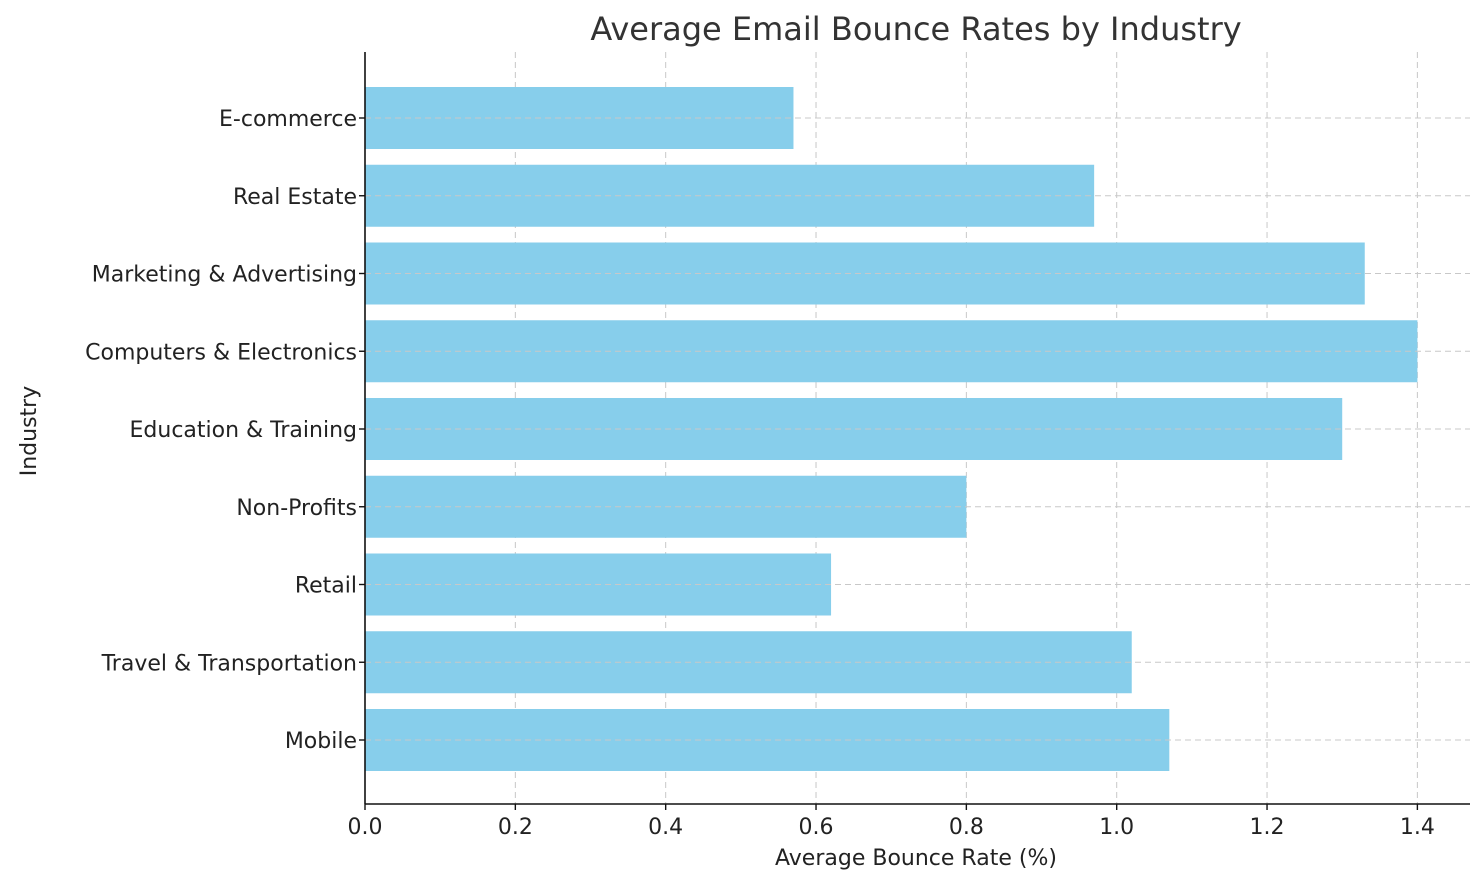 The image size is (1484, 885). Describe the element at coordinates (915, 29) in the screenshot. I see `chart-title: Average Email Bounce Rates by Industry` at that location.